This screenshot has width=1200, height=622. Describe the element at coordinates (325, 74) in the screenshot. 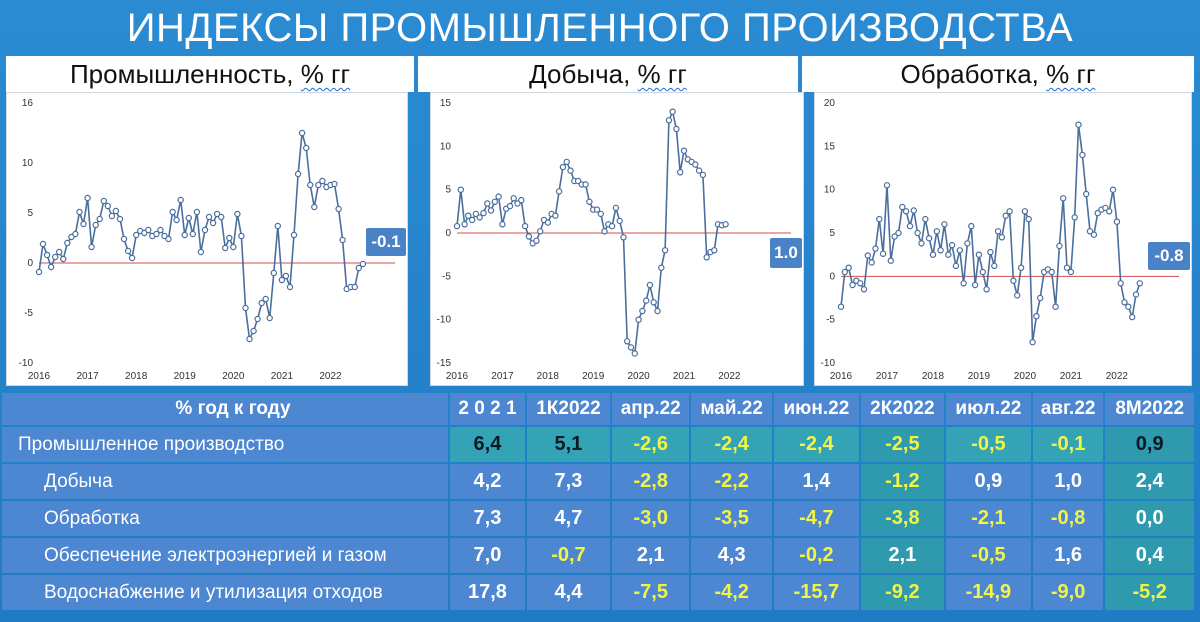

I see `panel-1-subtitle-unit: % гг` at that location.